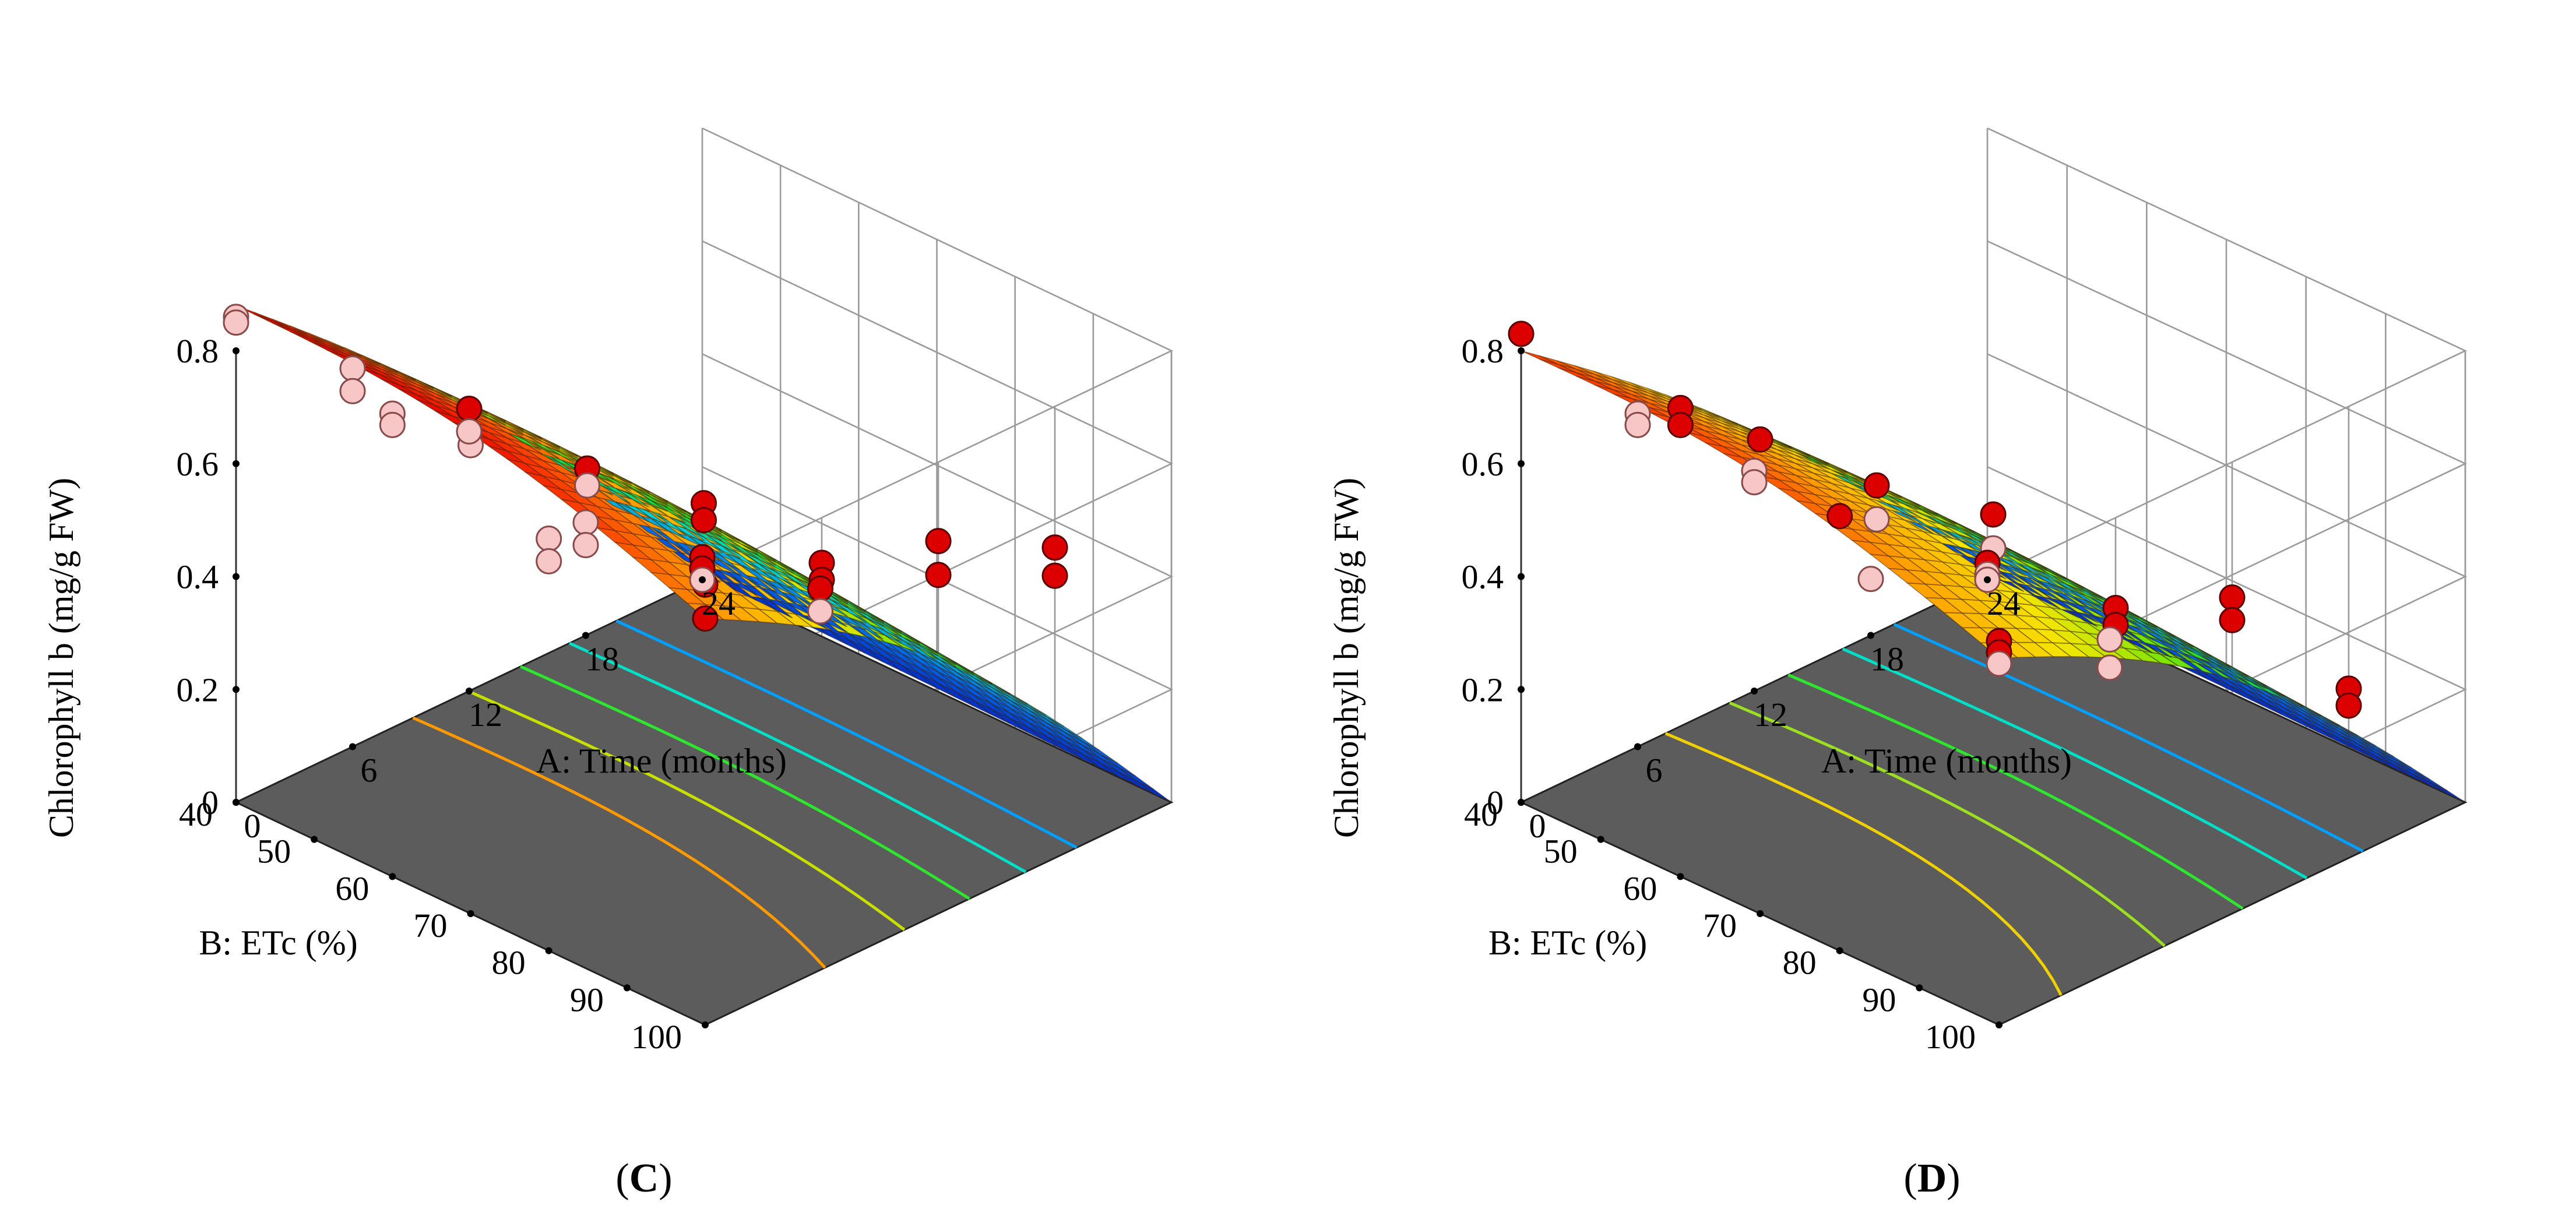  I want to click on z-tick-label: 0.6, so click(1483, 464).